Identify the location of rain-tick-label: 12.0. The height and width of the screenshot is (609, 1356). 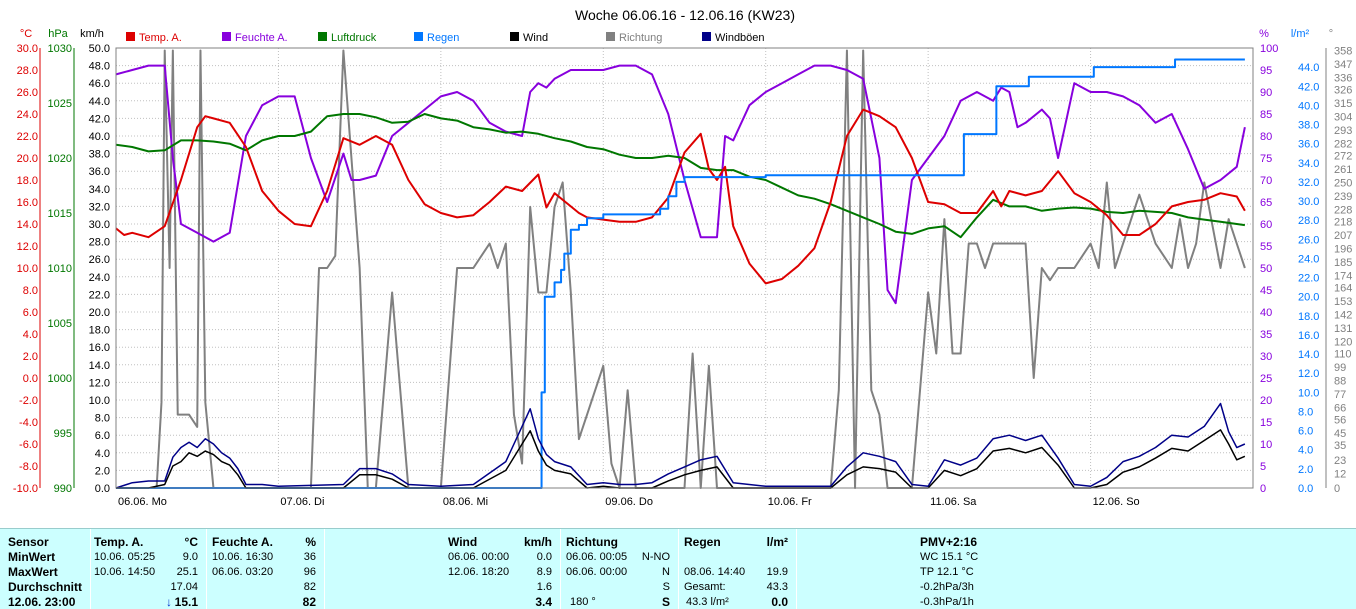
(1308, 374).